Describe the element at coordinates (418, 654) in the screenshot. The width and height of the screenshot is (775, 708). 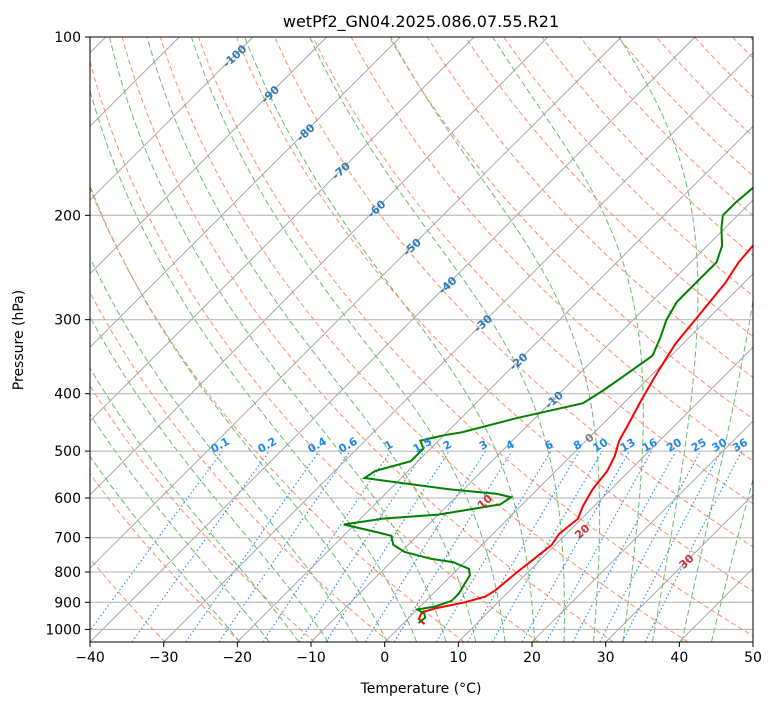
I see `x-axis-ticks: −40 −30 −20 −10 0 10 20 30 40 50` at that location.